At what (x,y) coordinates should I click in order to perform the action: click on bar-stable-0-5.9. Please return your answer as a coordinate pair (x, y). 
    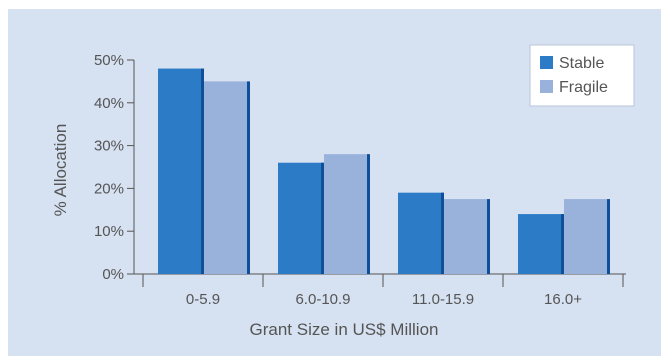
    Looking at the image, I should click on (181, 171).